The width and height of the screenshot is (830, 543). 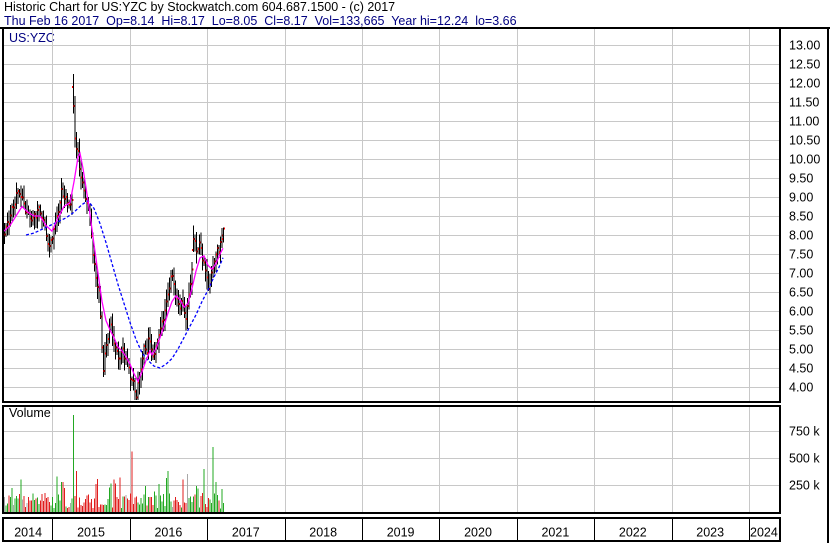 I want to click on svg-text: 2014, so click(x=28, y=533).